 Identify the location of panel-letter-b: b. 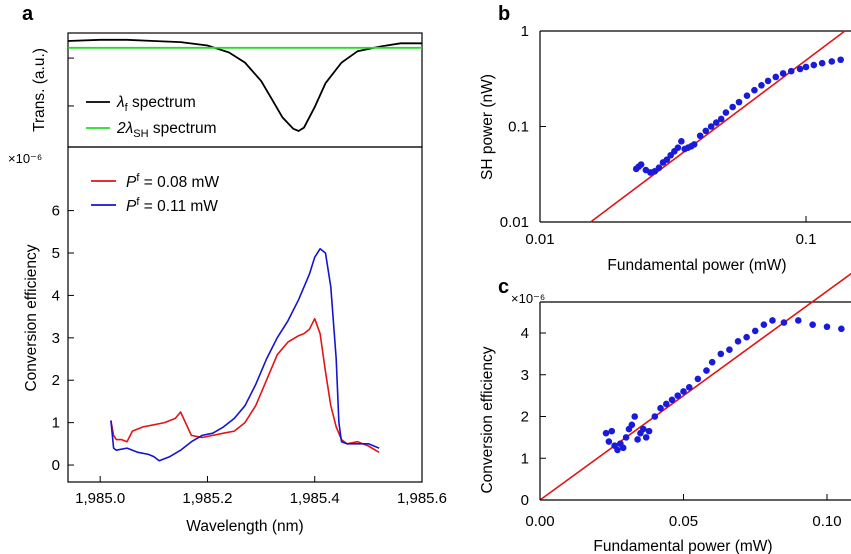
(504, 14).